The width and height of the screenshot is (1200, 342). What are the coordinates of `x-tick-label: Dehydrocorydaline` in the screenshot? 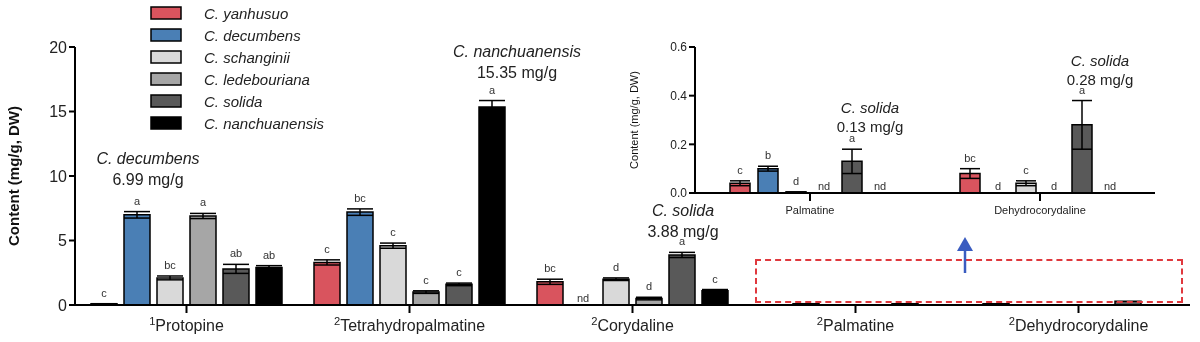 It's located at (1040, 210).